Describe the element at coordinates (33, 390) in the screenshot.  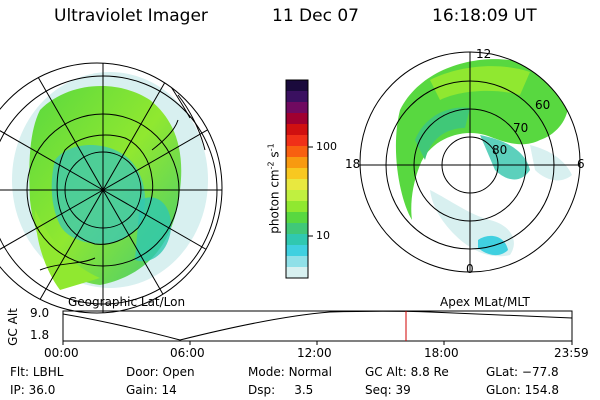
I see `status-ip: IP: 36.0` at that location.